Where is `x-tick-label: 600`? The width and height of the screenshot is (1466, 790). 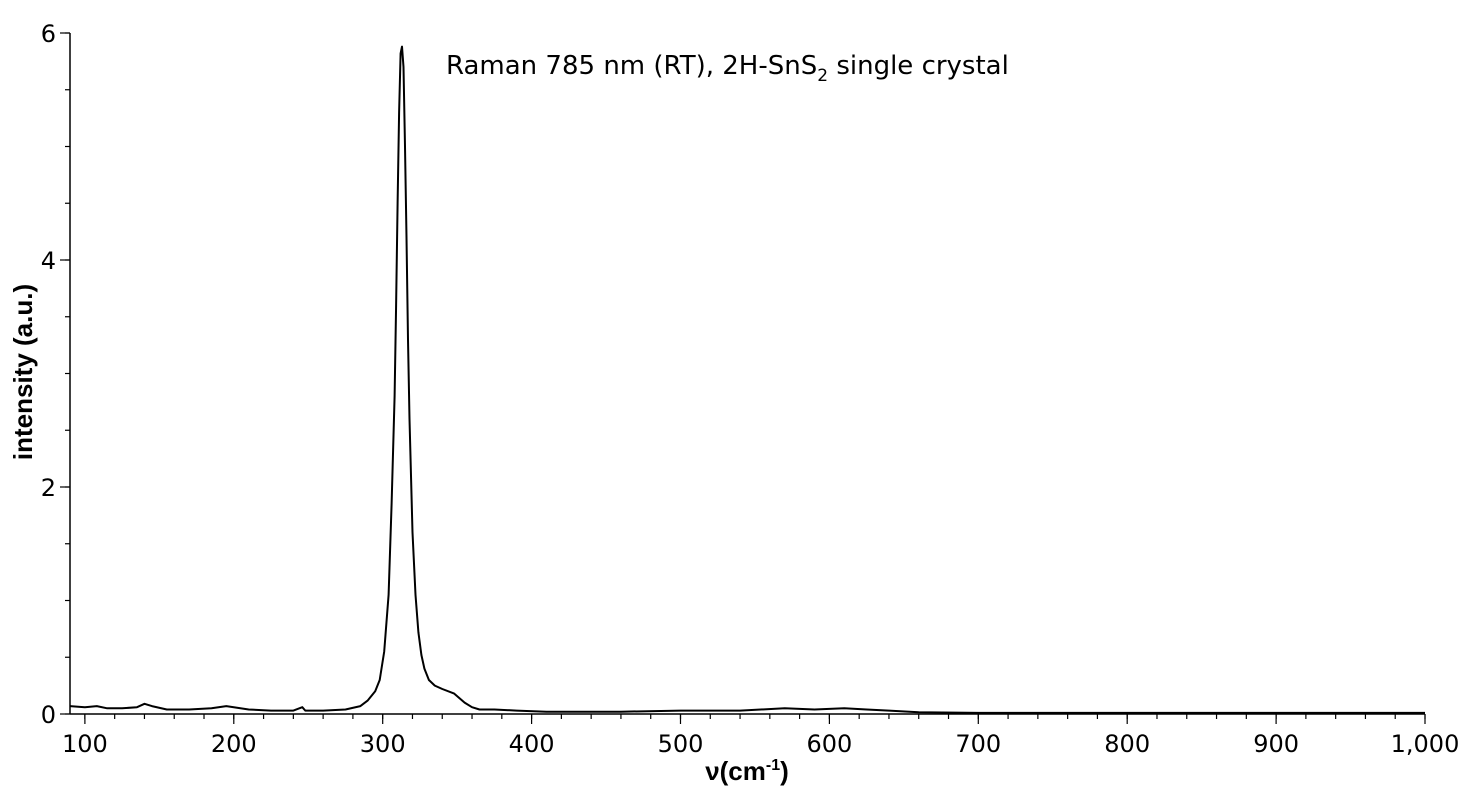 x-tick-label: 600 is located at coordinates (829, 744).